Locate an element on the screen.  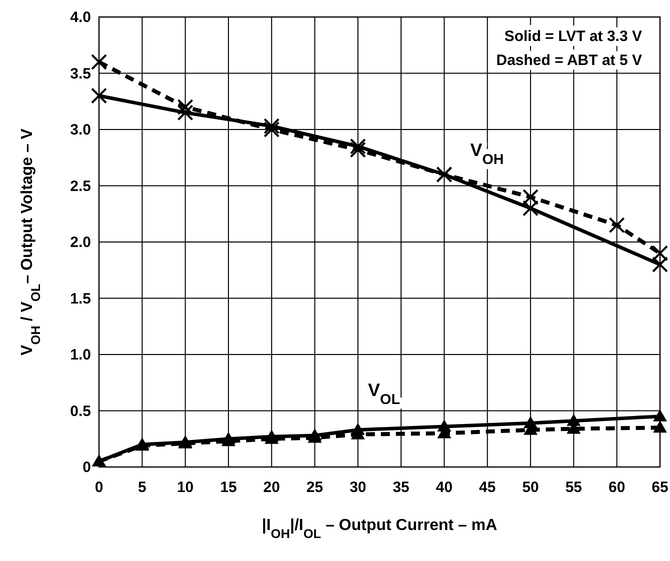
x-tick-label: 35 is located at coordinates (401, 487).